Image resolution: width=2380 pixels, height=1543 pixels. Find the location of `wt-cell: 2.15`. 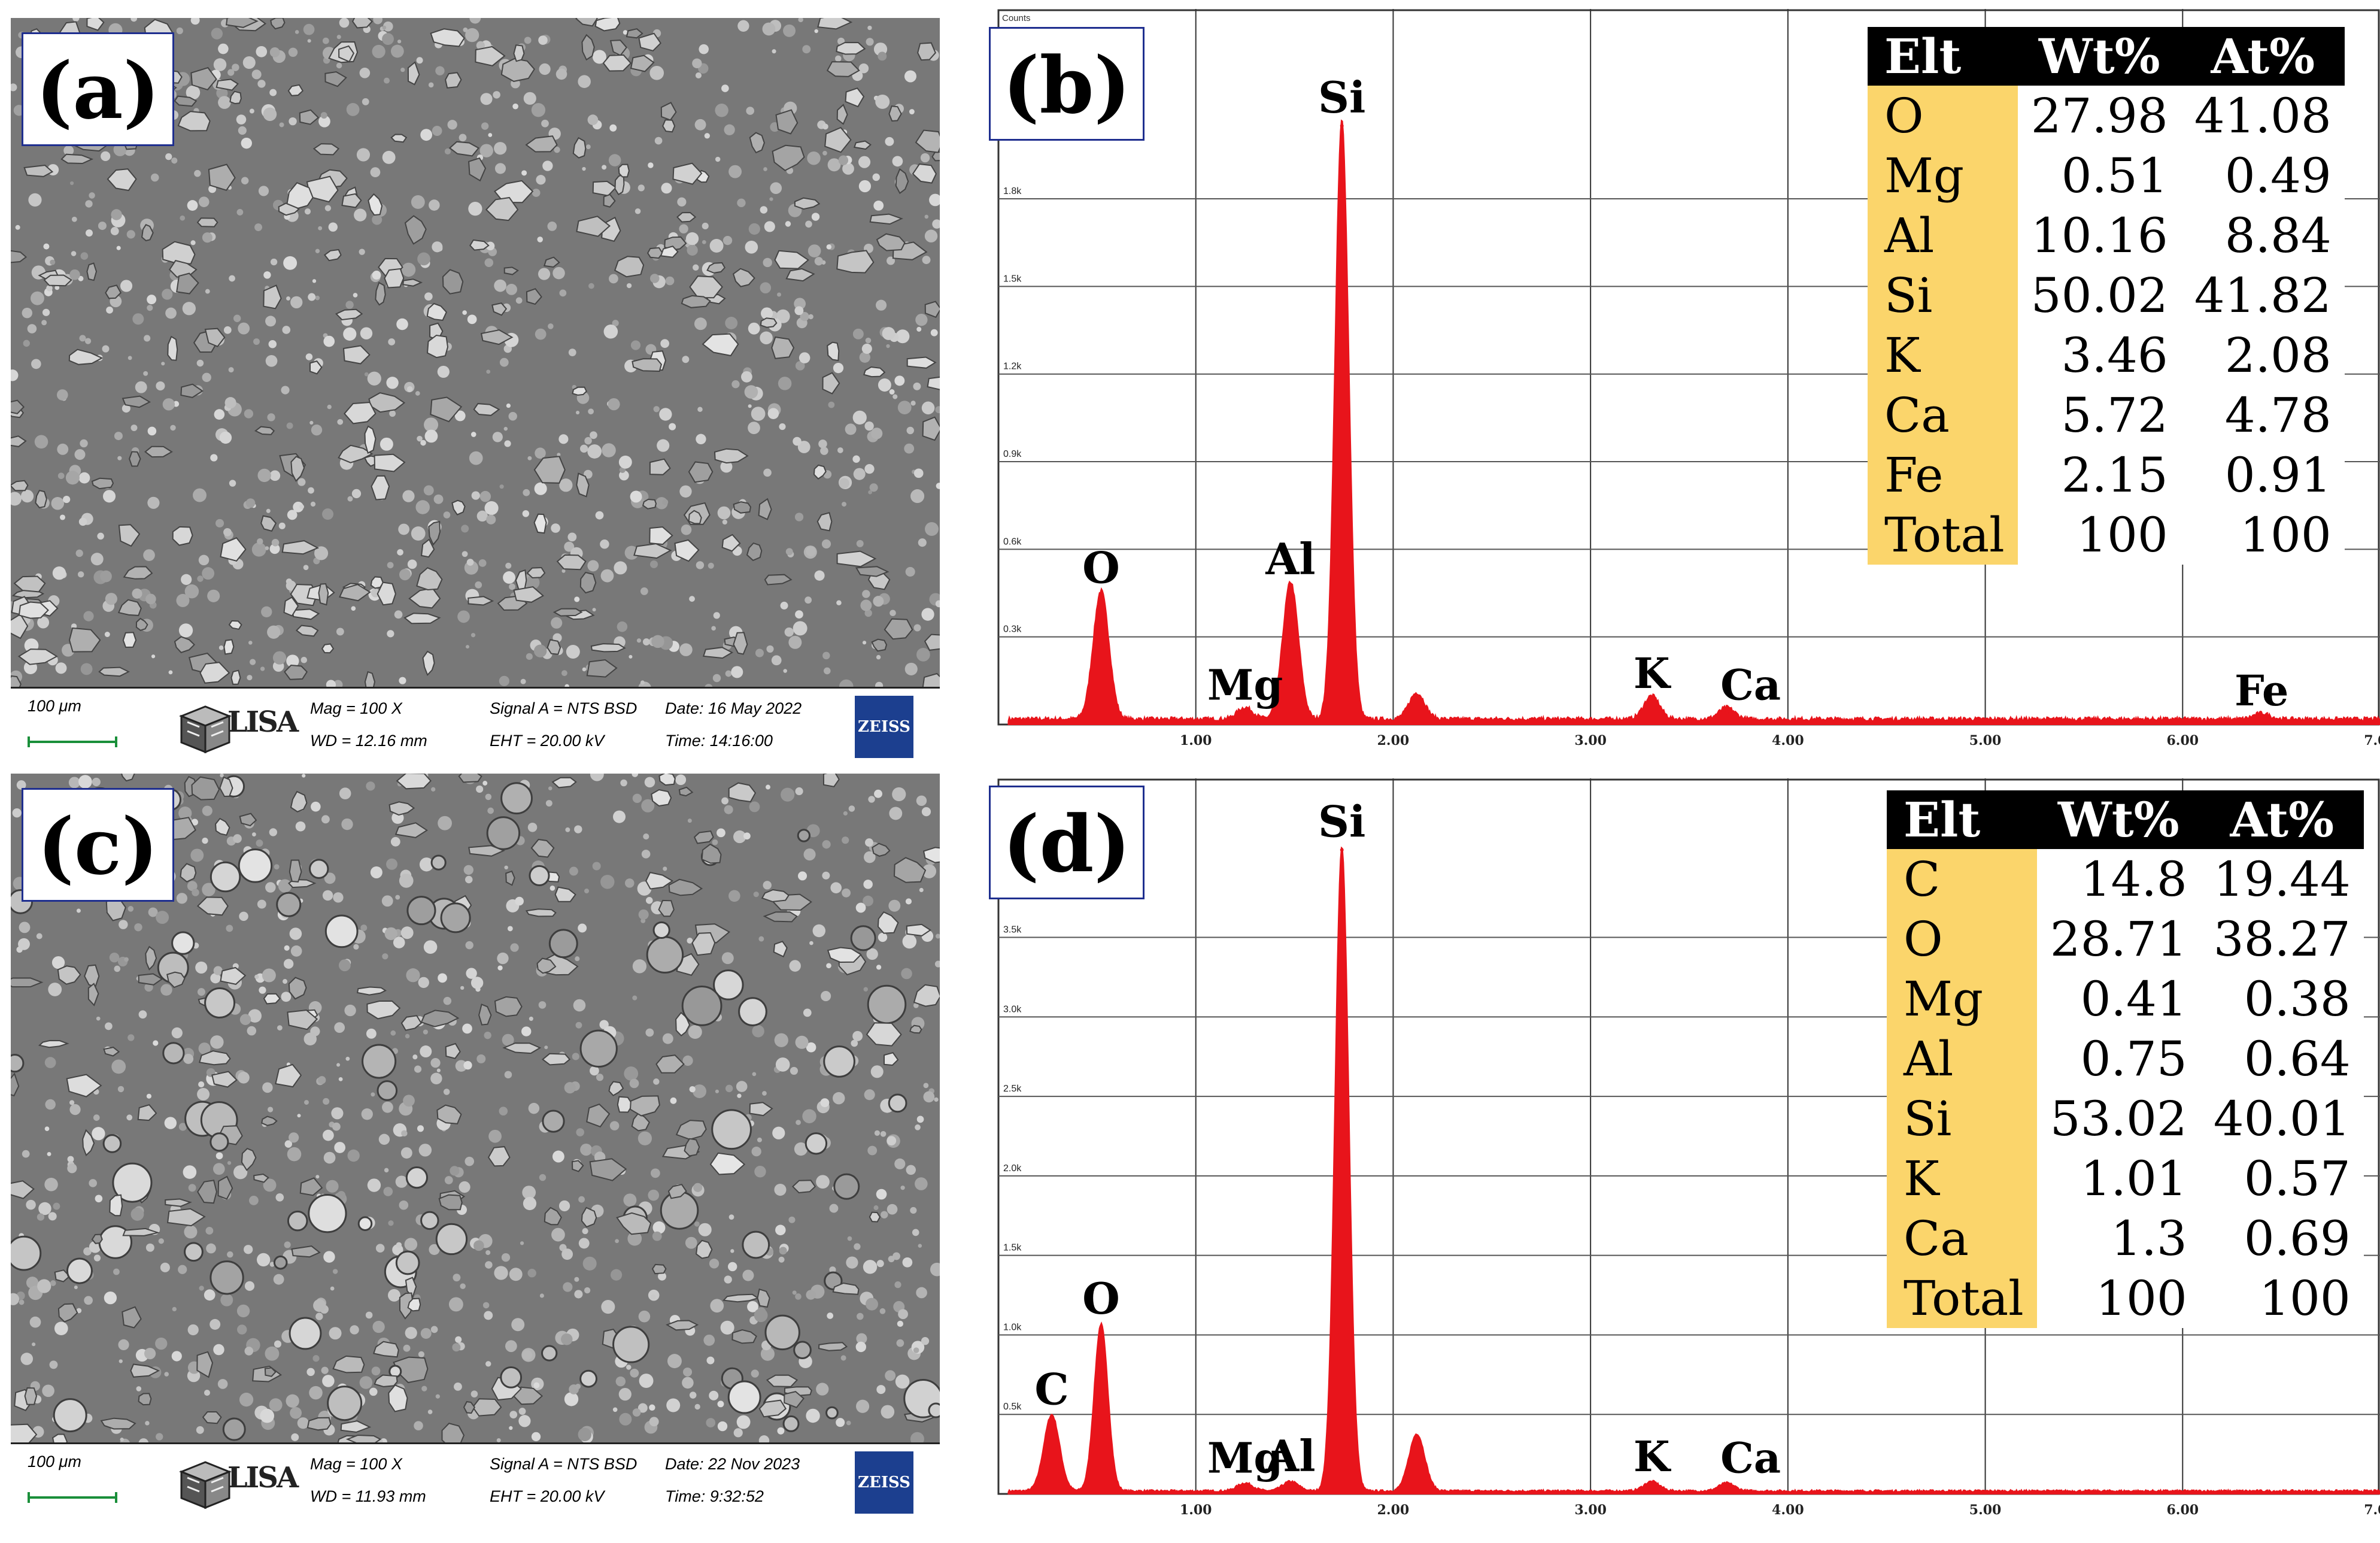

wt-cell: 2.15 is located at coordinates (2099, 475).